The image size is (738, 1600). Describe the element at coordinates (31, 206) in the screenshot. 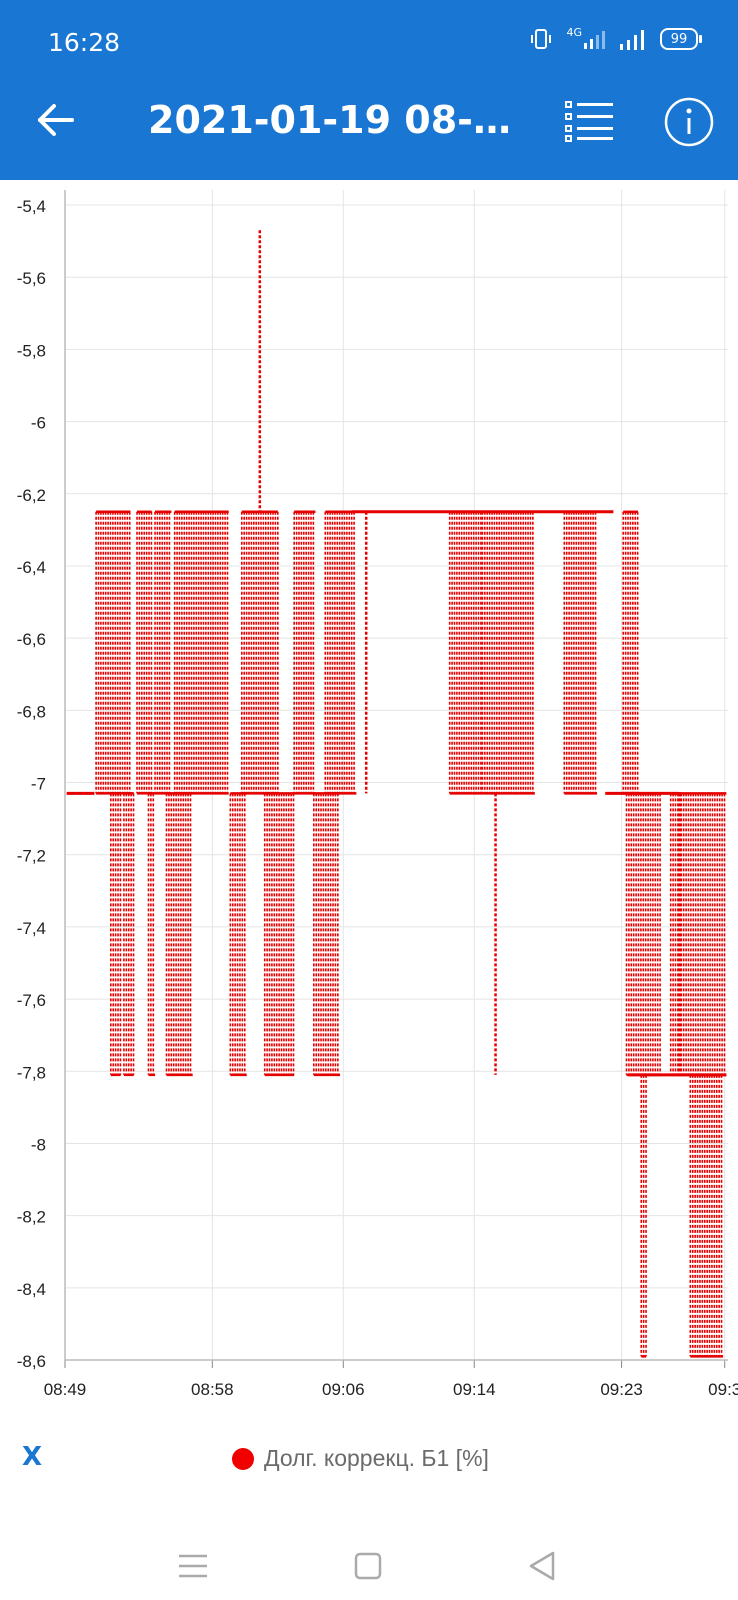

I see `y-tick-label: -5,4` at that location.